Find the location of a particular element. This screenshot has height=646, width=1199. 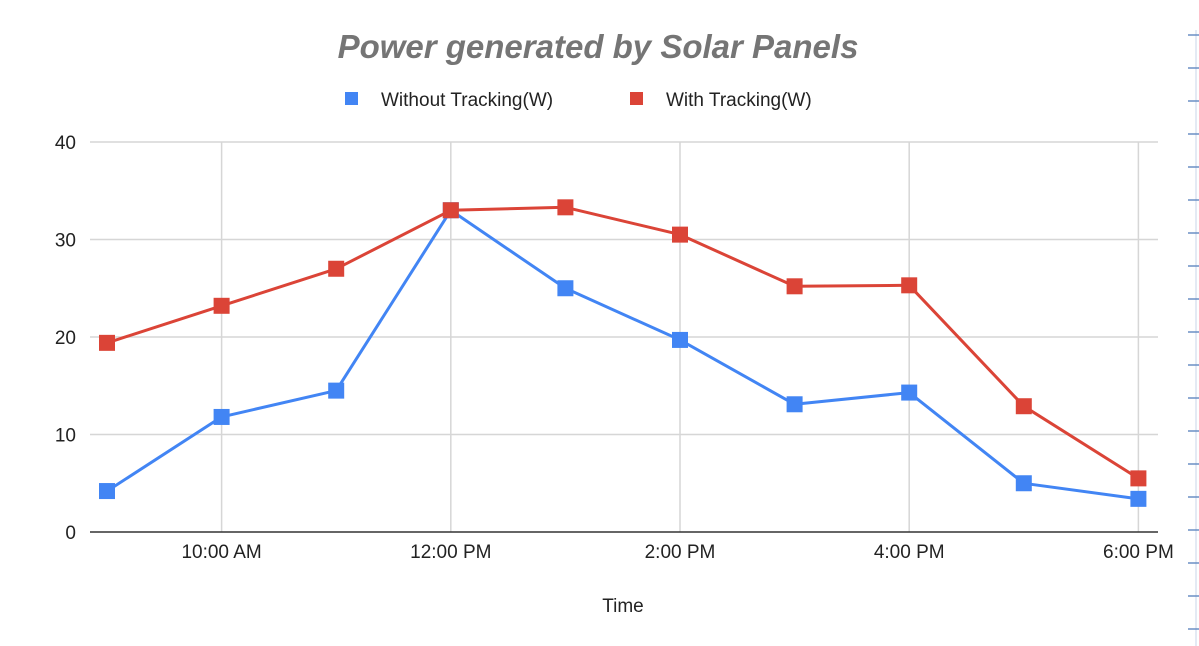

x-tick-label: 10:00 AM is located at coordinates (221, 552).